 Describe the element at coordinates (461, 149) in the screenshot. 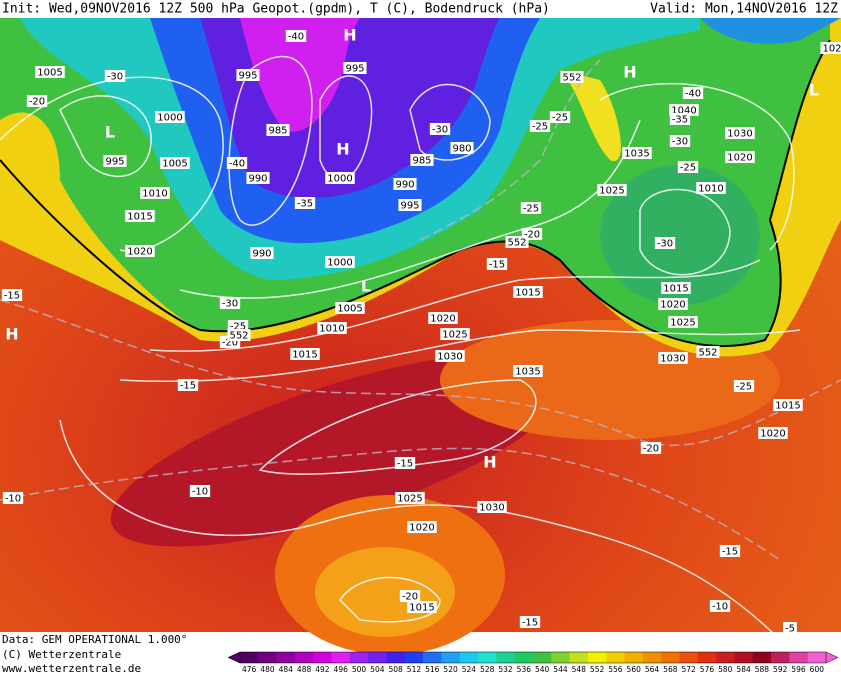

I see `pressure-label: 980` at that location.